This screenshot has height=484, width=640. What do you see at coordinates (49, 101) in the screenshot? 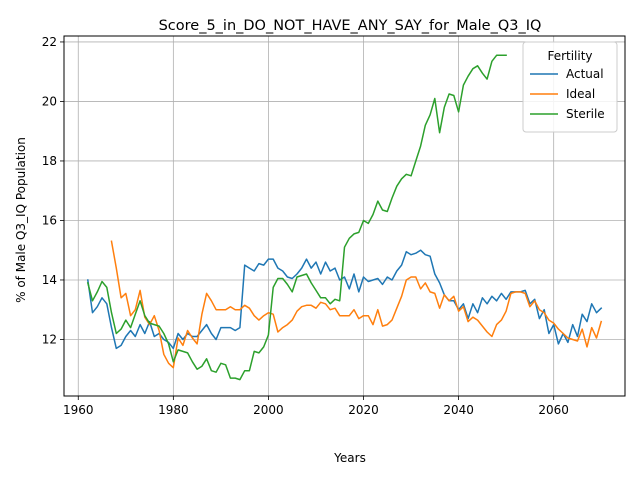
I see `y-tick-label: 20` at bounding box center [49, 101].